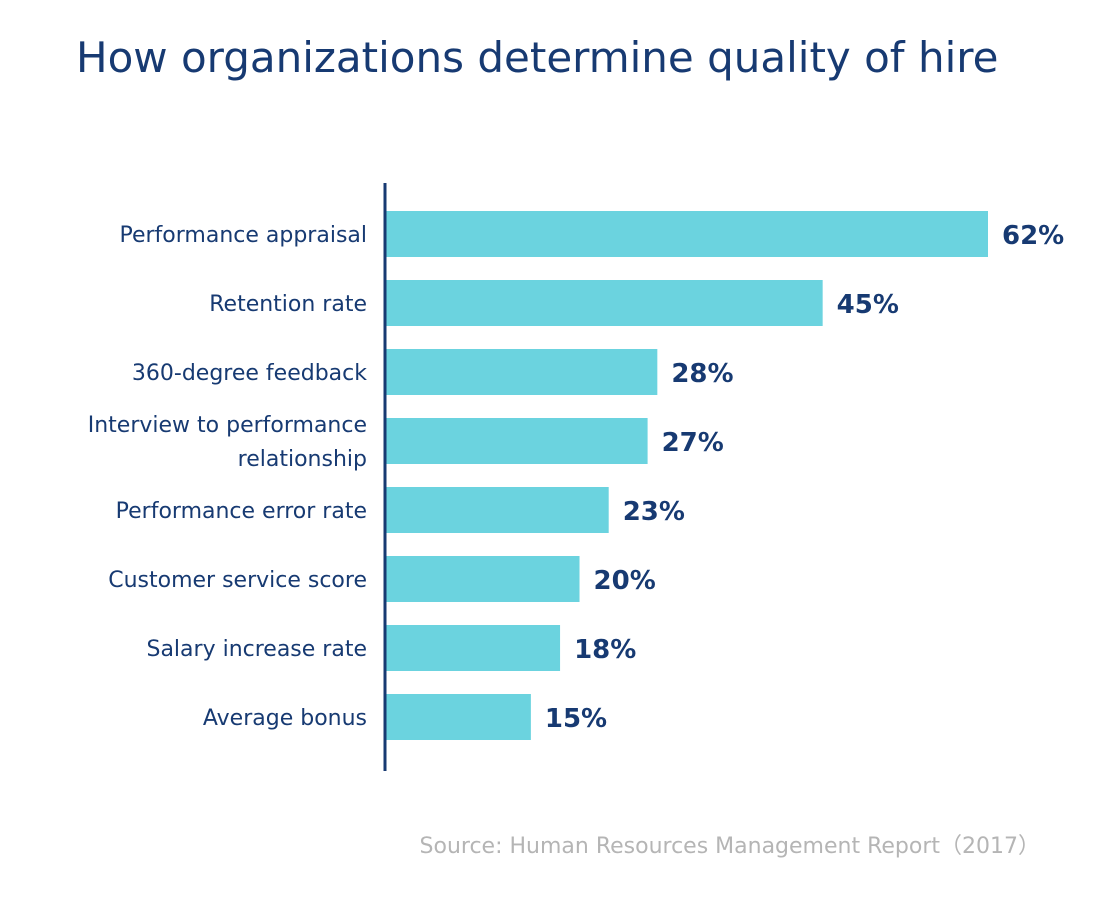 Image resolution: width=1120 pixels, height=908 pixels. I want to click on category-label: Customer service score, so click(237, 580).